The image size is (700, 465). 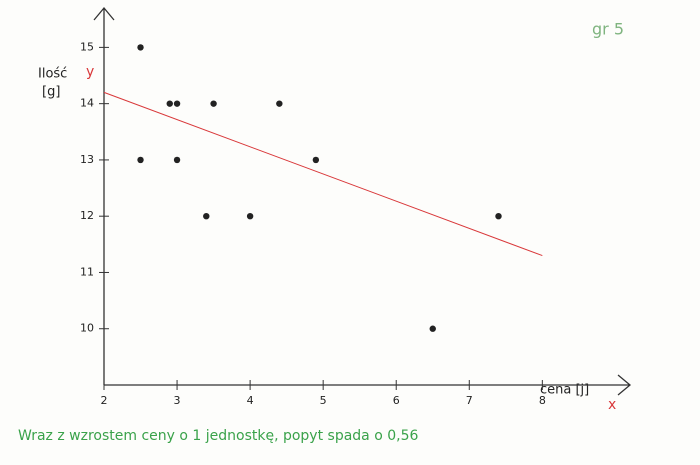 What do you see at coordinates (104, 195) in the screenshot?
I see `y-axis` at bounding box center [104, 195].